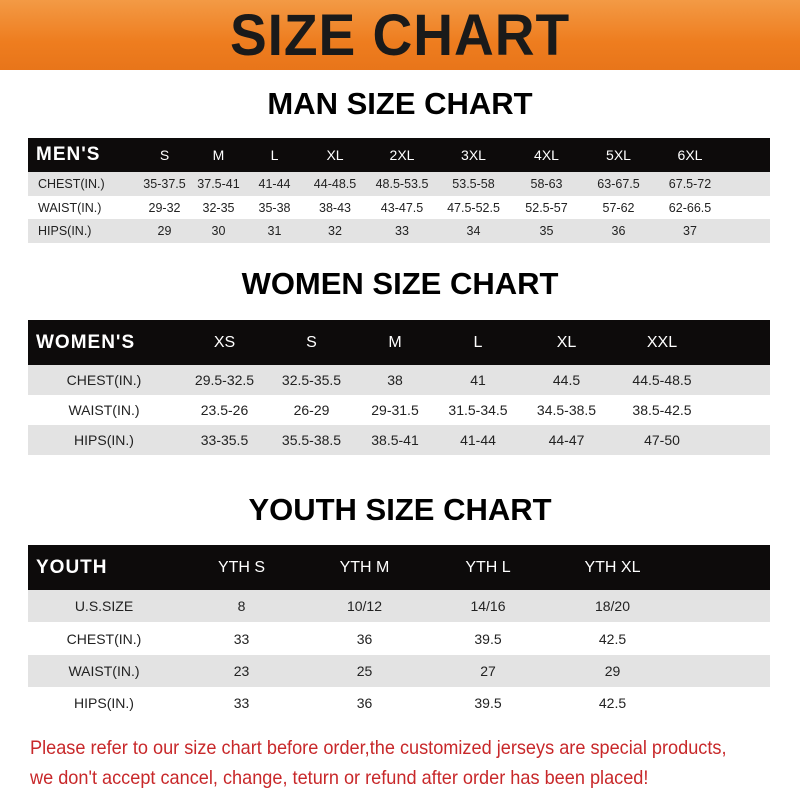  I want to click on table-header-label: YOUTH, so click(72, 567).